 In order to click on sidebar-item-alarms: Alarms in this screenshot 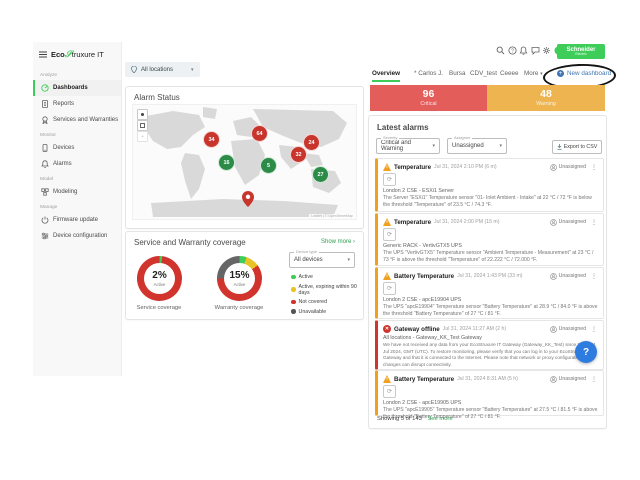, I will do `click(77, 164)`.